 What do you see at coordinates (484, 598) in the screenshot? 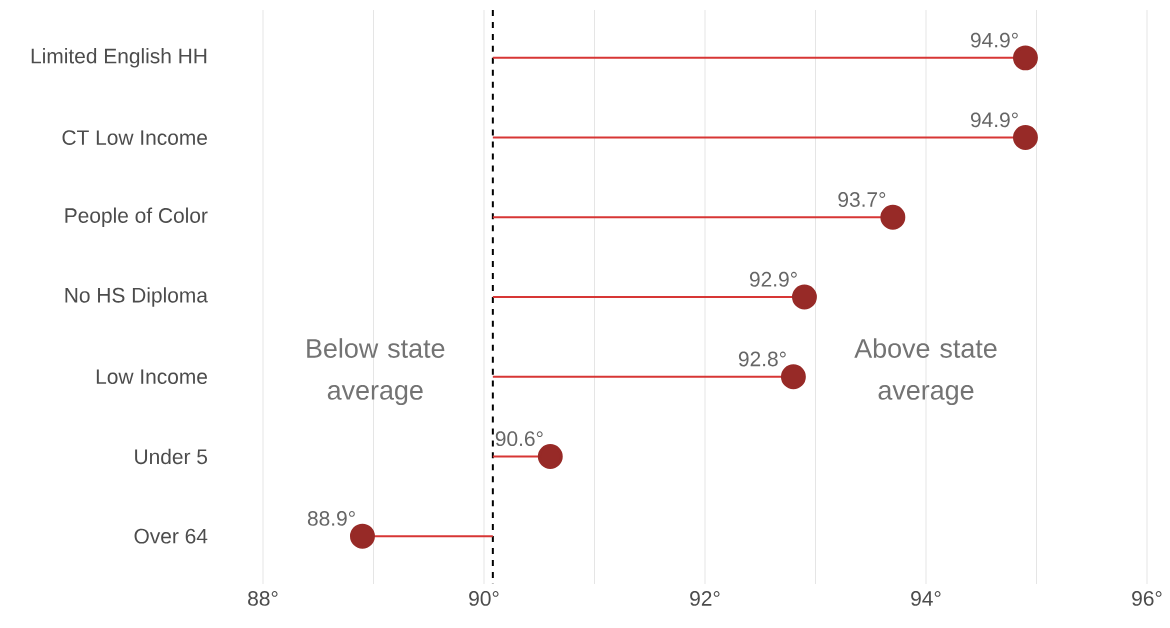
I see `x-tick-label: 90°` at bounding box center [484, 598].